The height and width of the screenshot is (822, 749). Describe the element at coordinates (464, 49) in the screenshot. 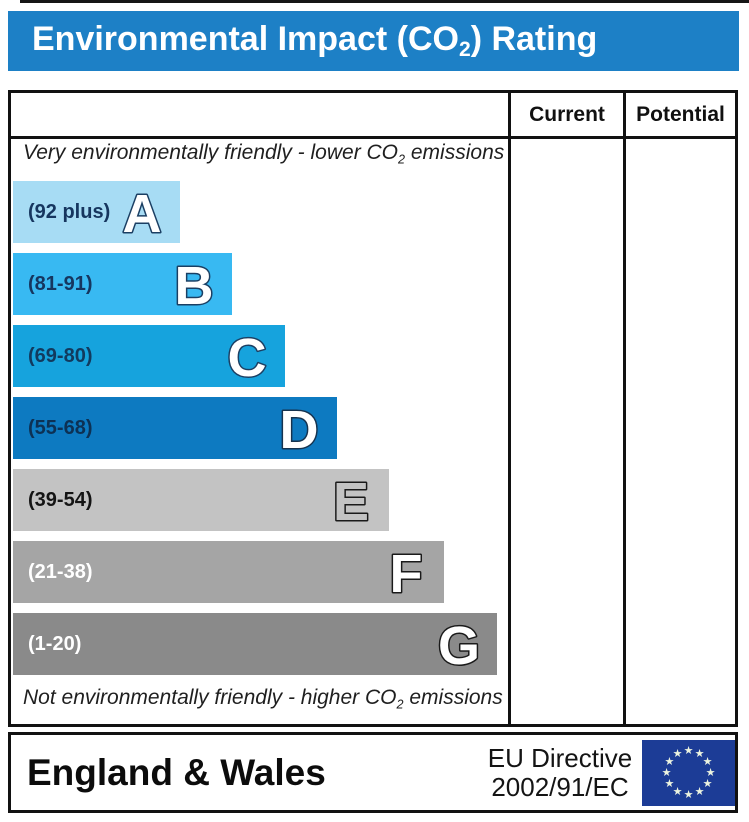

I see `page-title-subscript: 2` at that location.